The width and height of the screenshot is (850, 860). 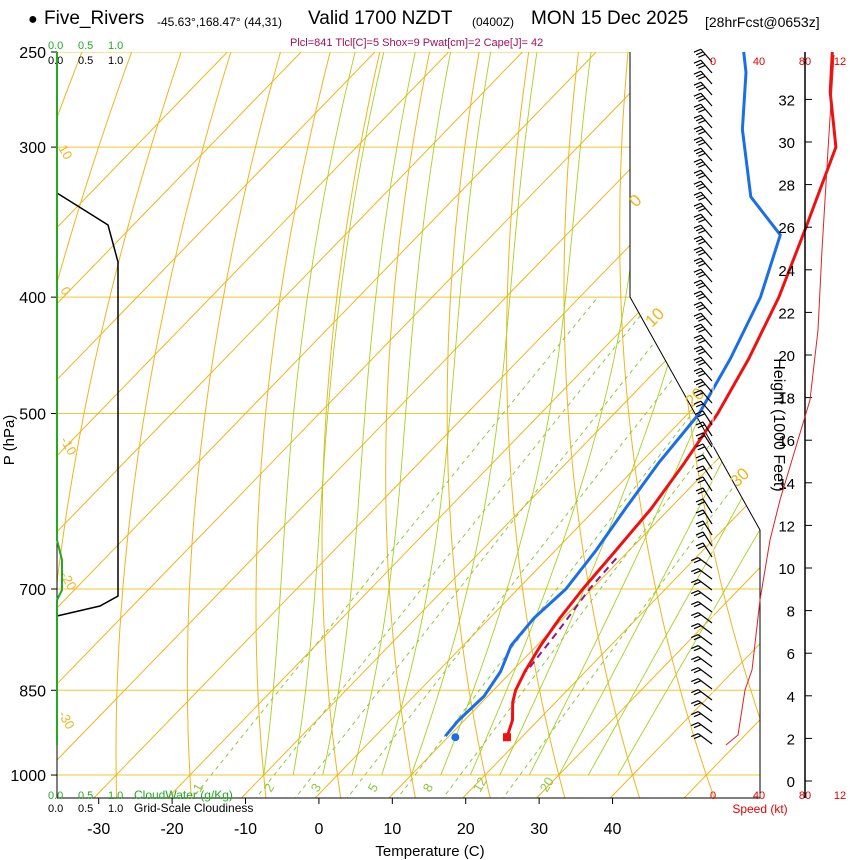 I want to click on cloudiness-scale-label: 0.0, so click(x=55, y=61).